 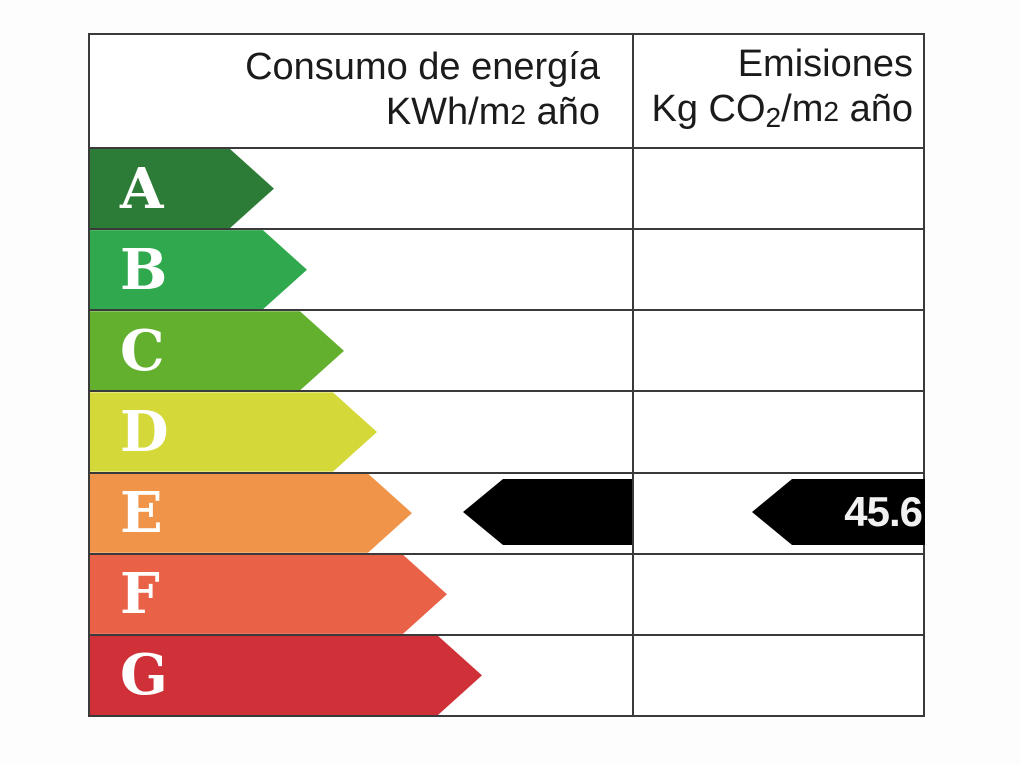 I want to click on emissions-indicator-arrow: 45.6, so click(x=838, y=512).